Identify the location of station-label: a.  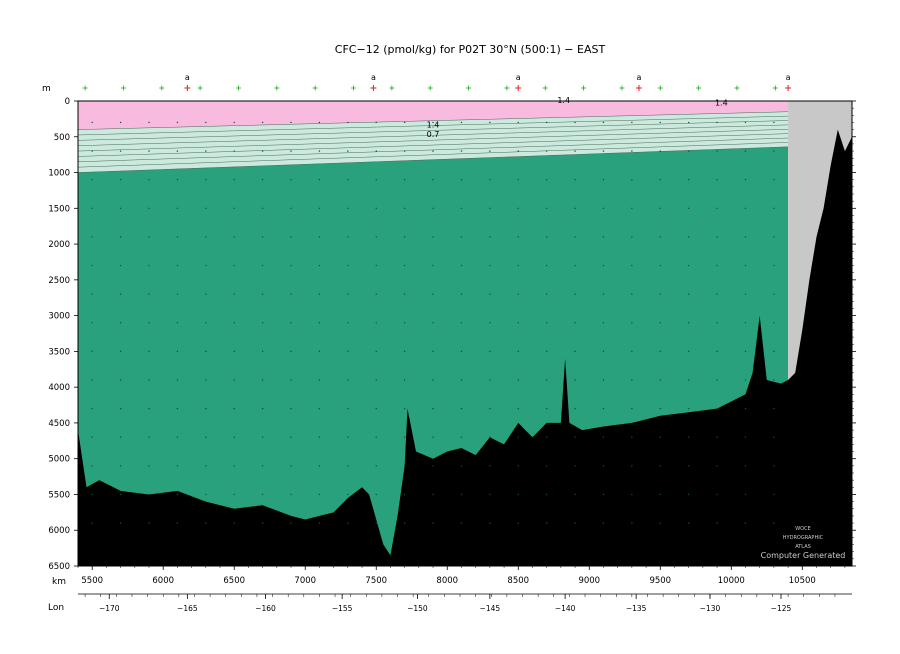
(518, 77).